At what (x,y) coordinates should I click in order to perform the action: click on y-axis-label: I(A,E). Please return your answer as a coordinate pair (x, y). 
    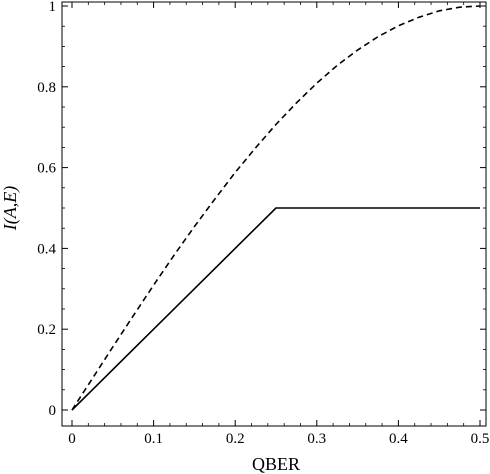
    Looking at the image, I should click on (10, 208).